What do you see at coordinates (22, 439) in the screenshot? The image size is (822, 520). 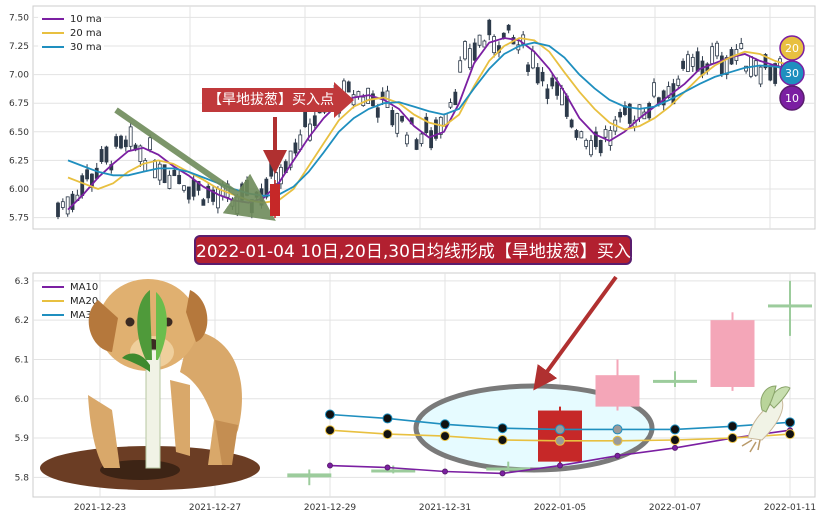 I see `bottom-y-tick-1: 5.9` at bounding box center [22, 439].